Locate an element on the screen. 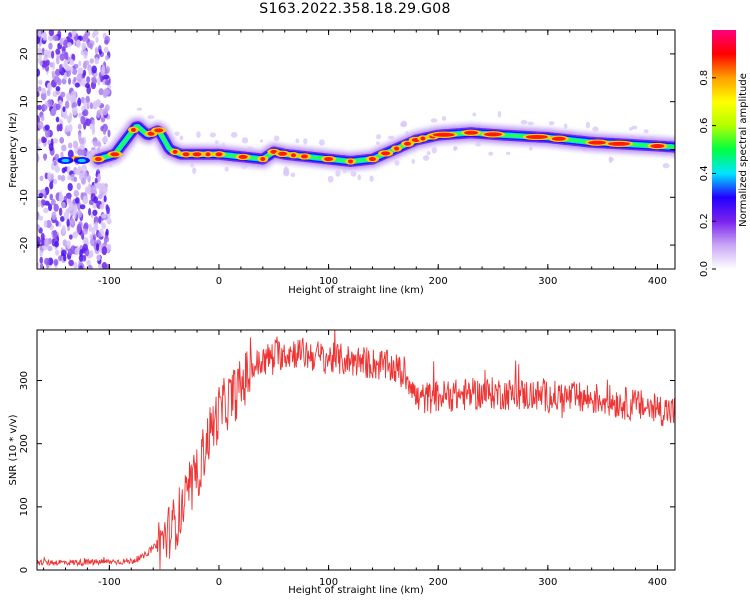 Image resolution: width=750 pixels, height=600 pixels. spectrogram-y-tick-label: -10 is located at coordinates (24, 197).